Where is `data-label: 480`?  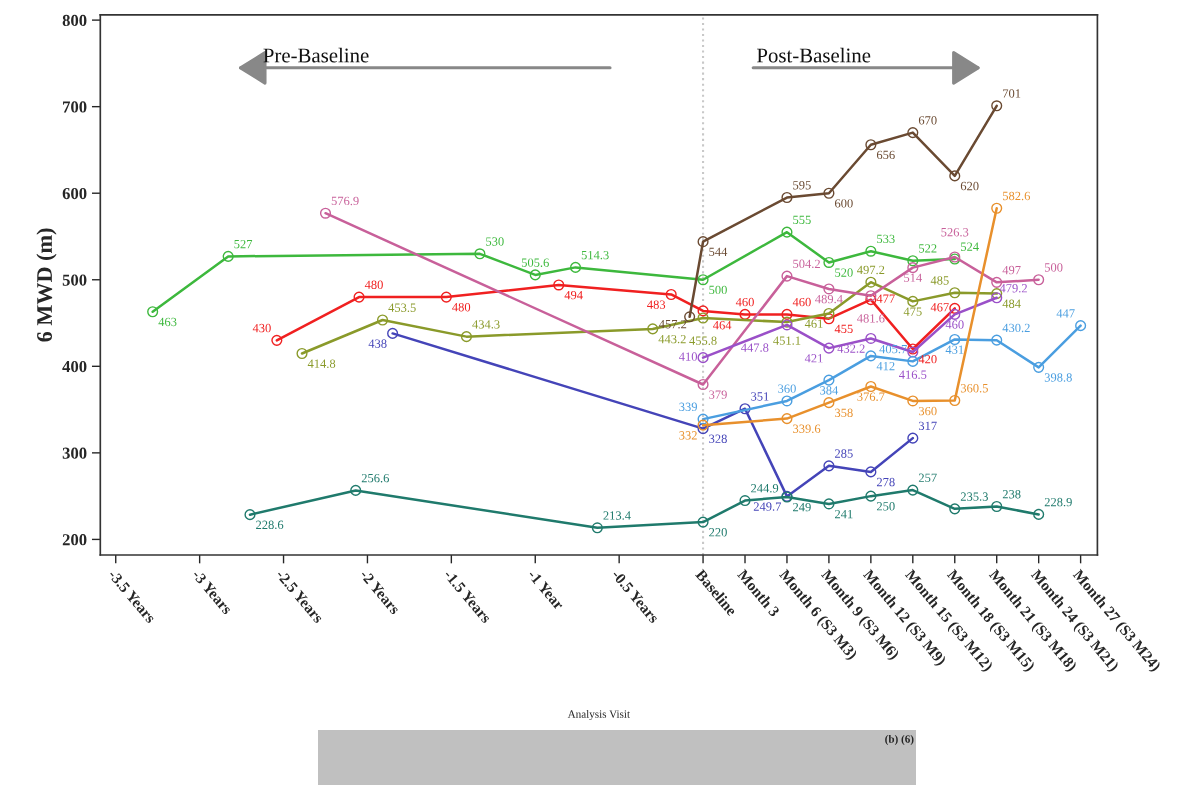 data-label: 480 is located at coordinates (373, 284).